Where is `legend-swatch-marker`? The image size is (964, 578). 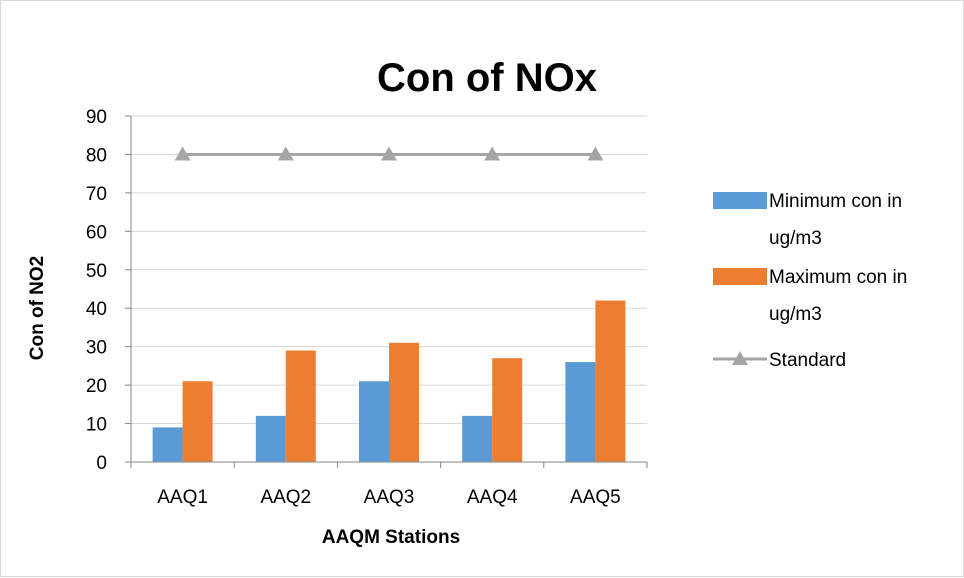 legend-swatch-marker is located at coordinates (740, 358).